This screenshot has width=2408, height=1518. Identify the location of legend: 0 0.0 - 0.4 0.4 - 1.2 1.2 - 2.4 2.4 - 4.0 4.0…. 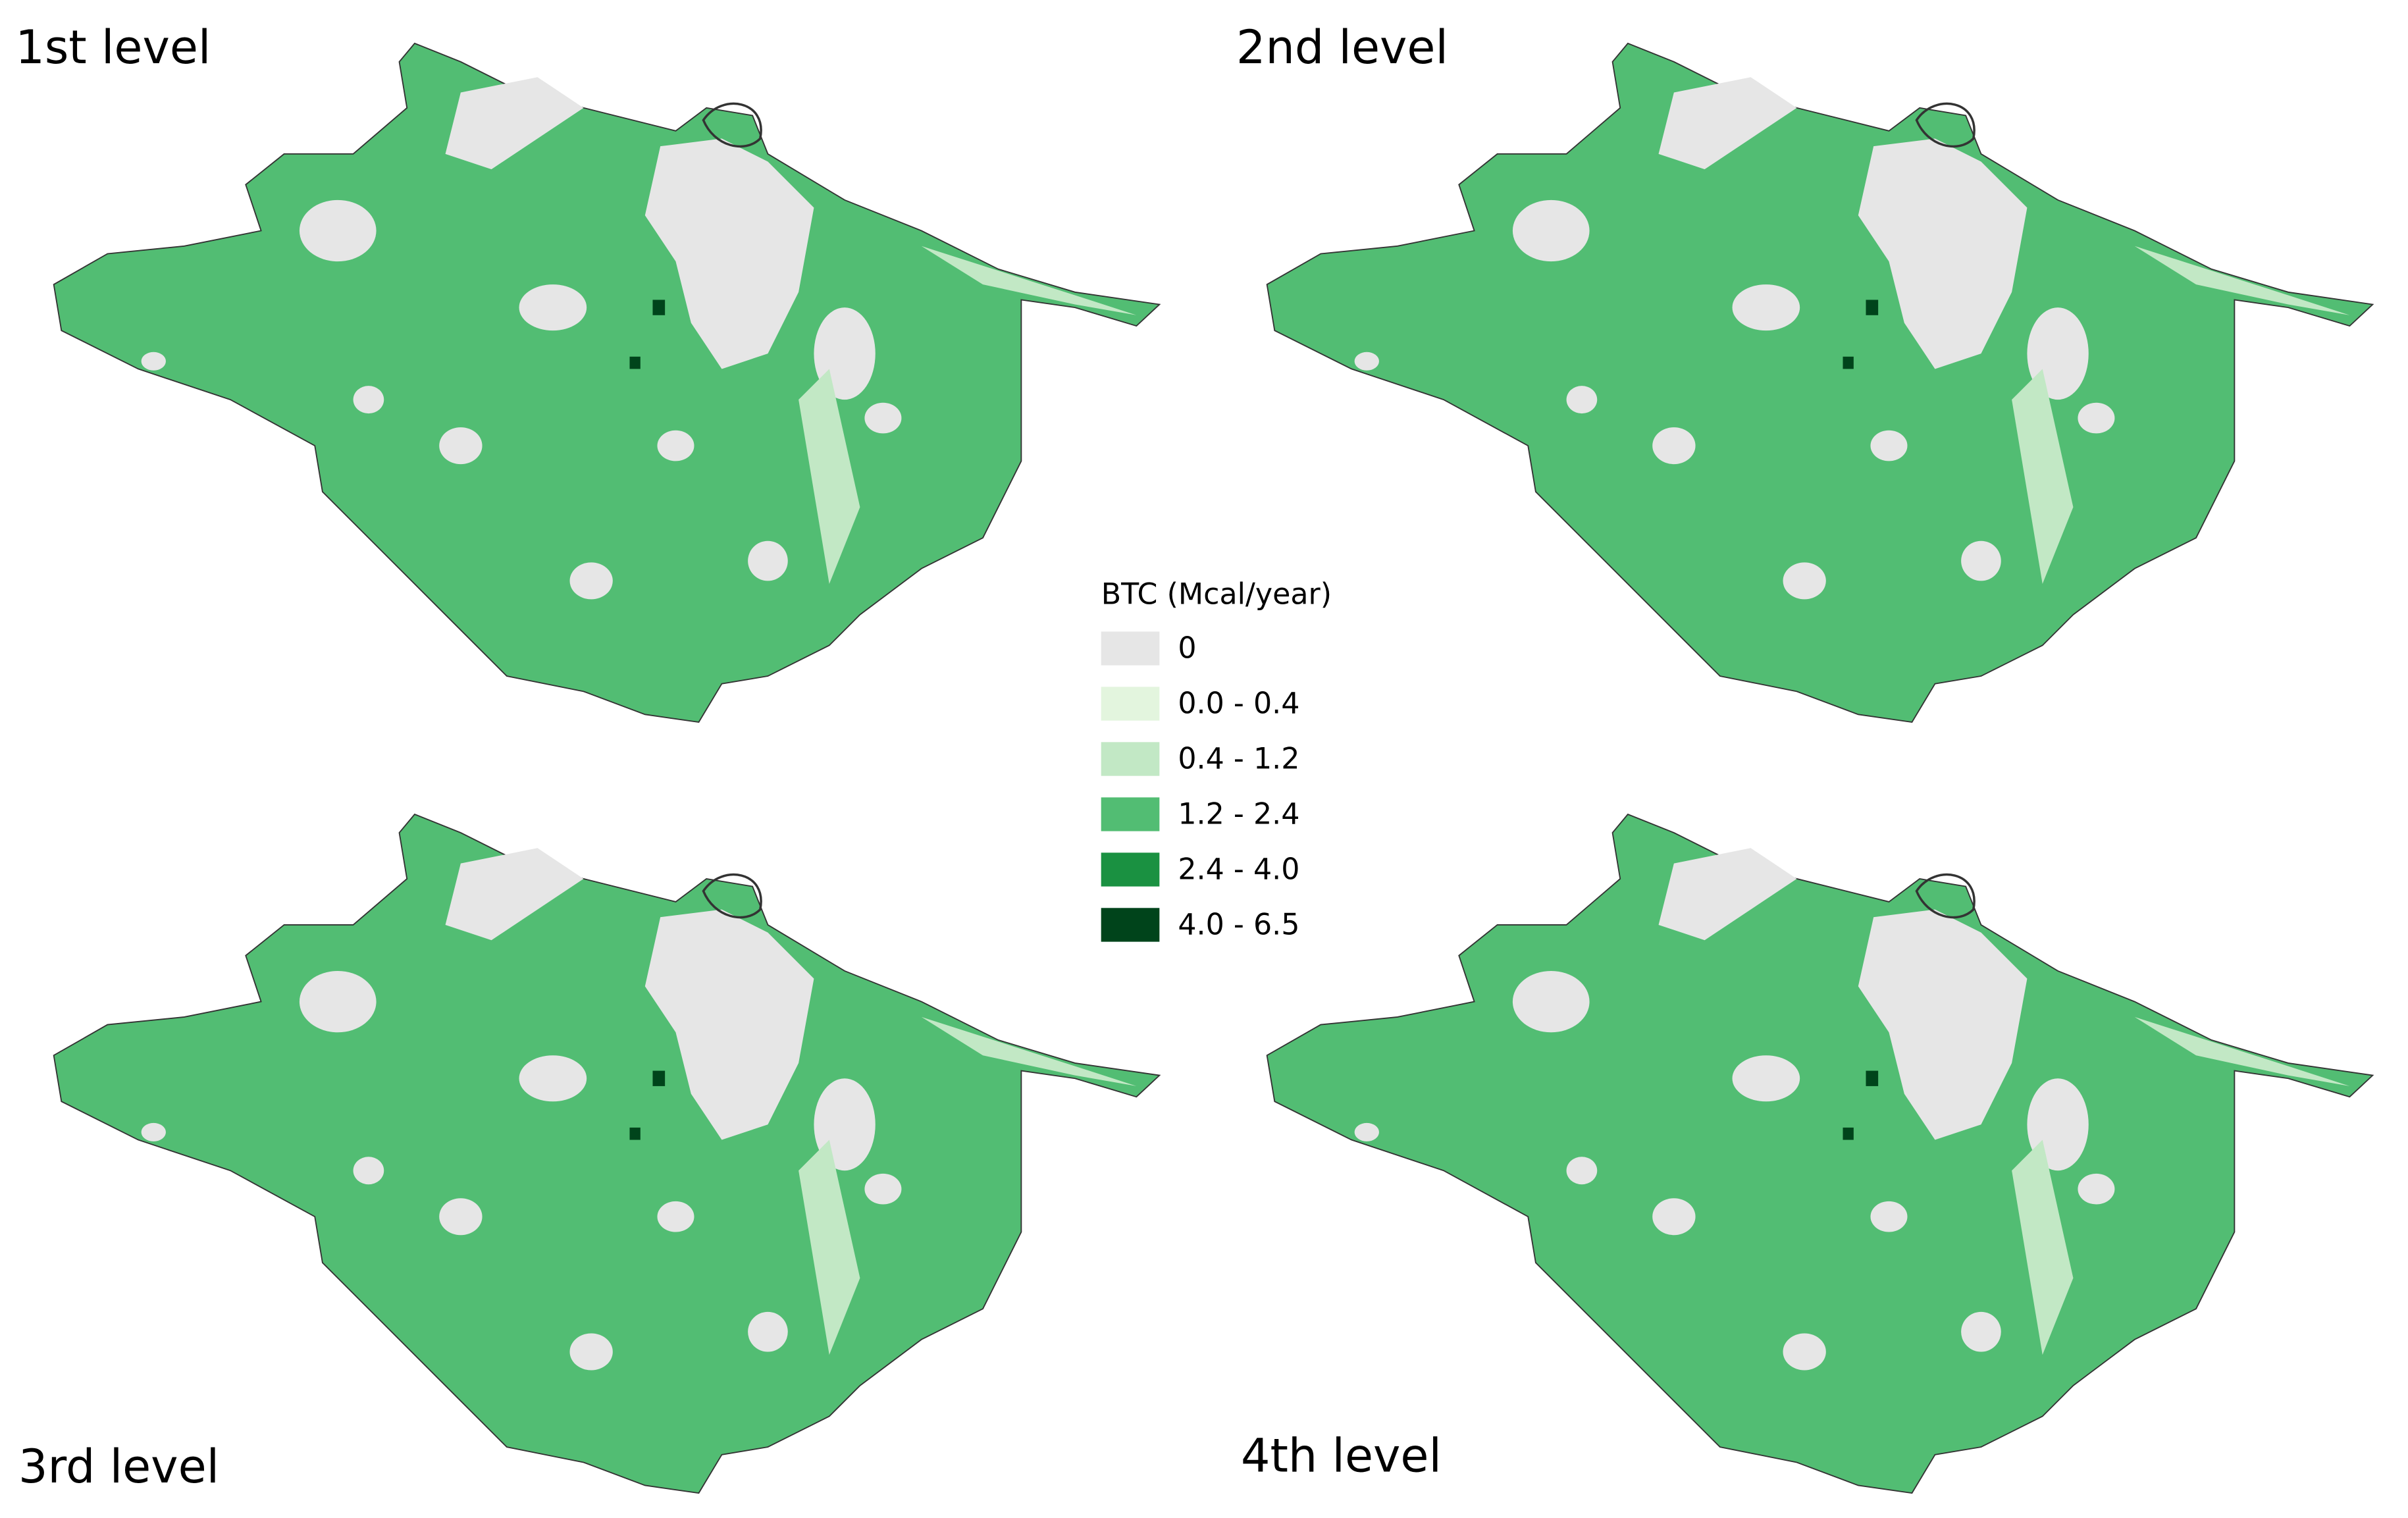
(1200, 786).